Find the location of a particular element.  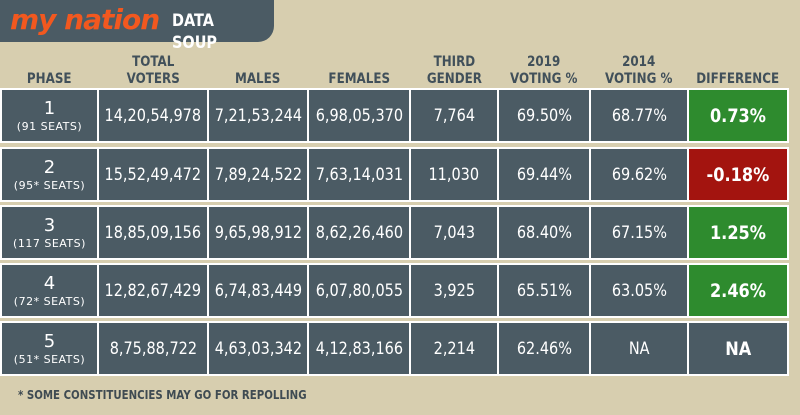

females-cell: 8,62,26,460 is located at coordinates (359, 232).